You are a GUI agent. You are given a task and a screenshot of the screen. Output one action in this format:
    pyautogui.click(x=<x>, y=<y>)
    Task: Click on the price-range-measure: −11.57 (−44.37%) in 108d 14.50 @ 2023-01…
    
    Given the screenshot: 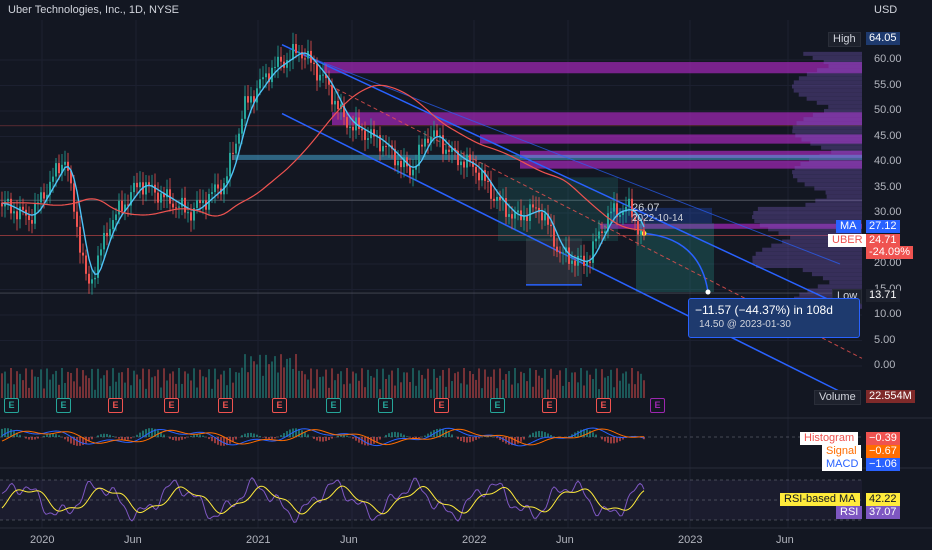 What is the action you would take?
    pyautogui.click(x=774, y=318)
    